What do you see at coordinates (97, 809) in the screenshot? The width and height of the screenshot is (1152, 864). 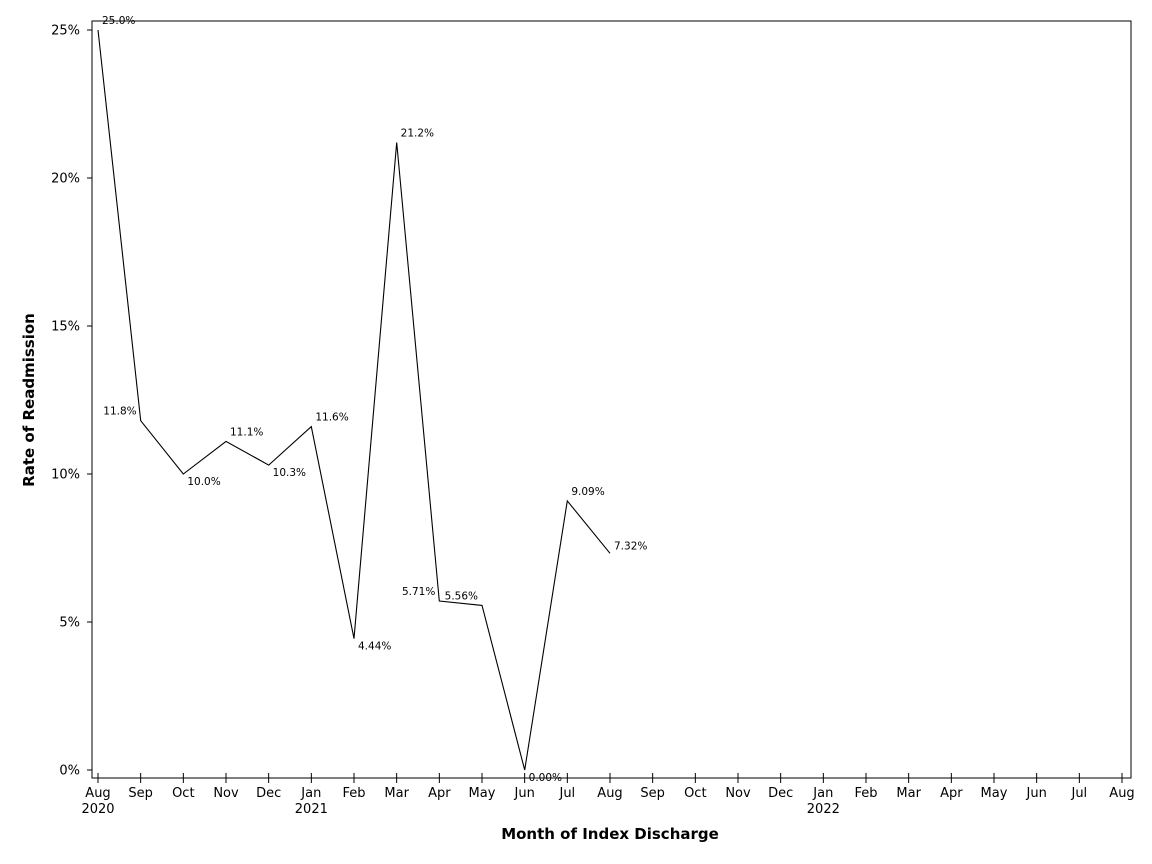 I see `x-tick-year-label: 2020` at bounding box center [97, 809].